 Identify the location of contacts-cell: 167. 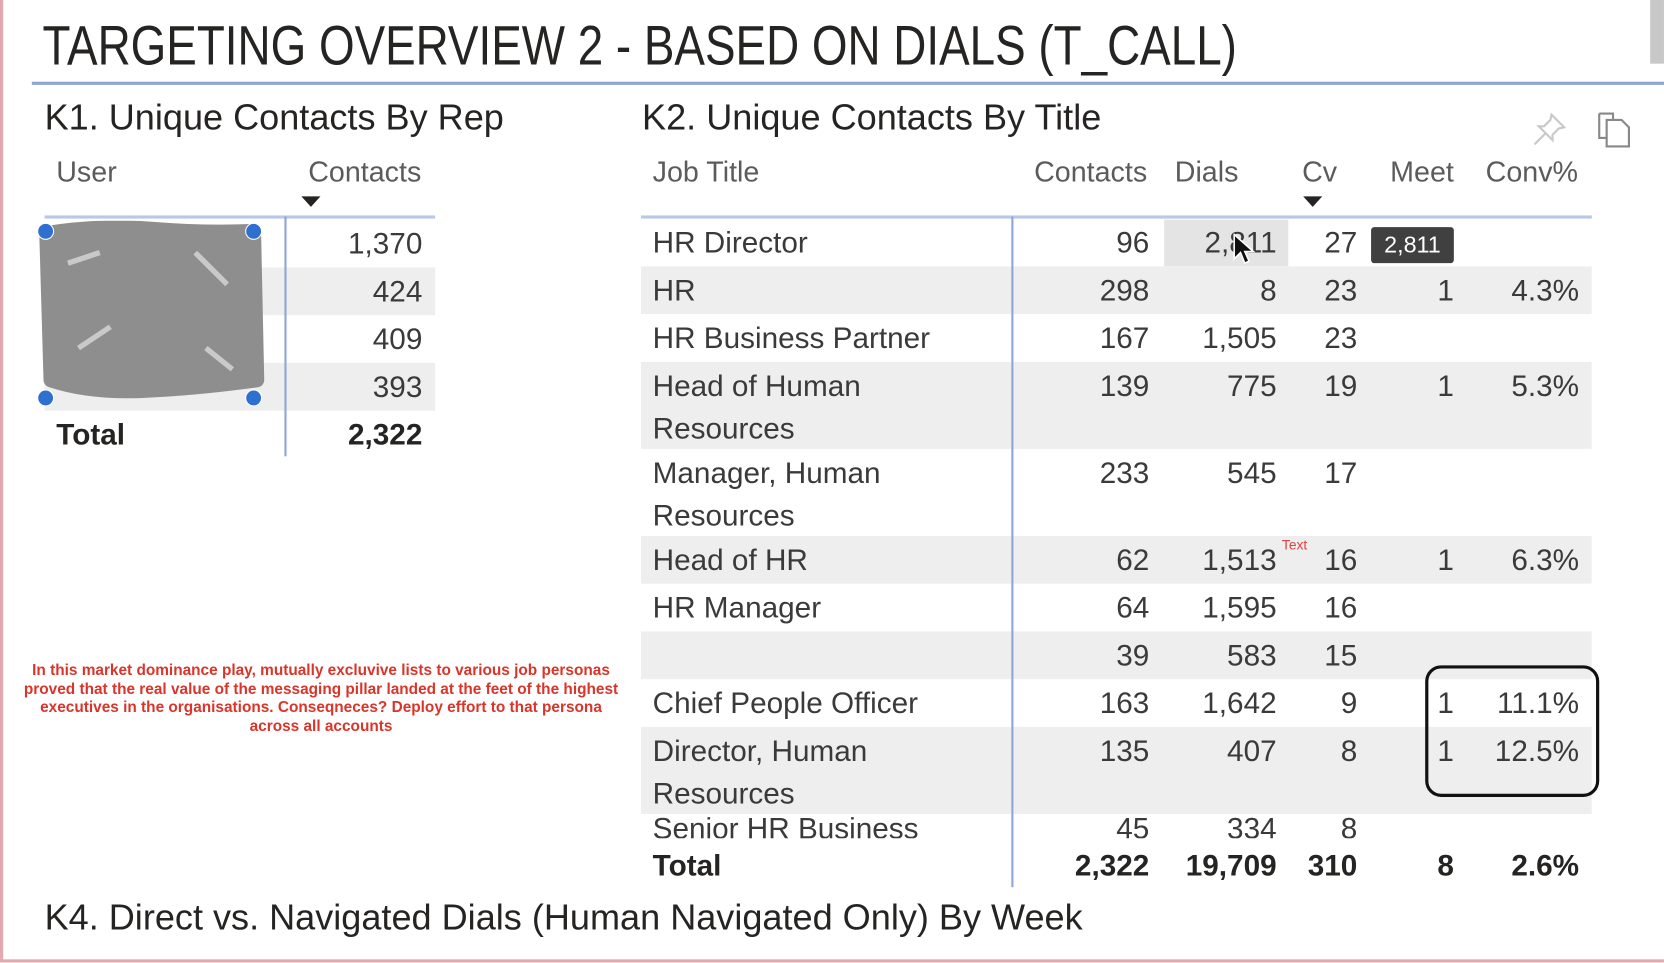
(1124, 338).